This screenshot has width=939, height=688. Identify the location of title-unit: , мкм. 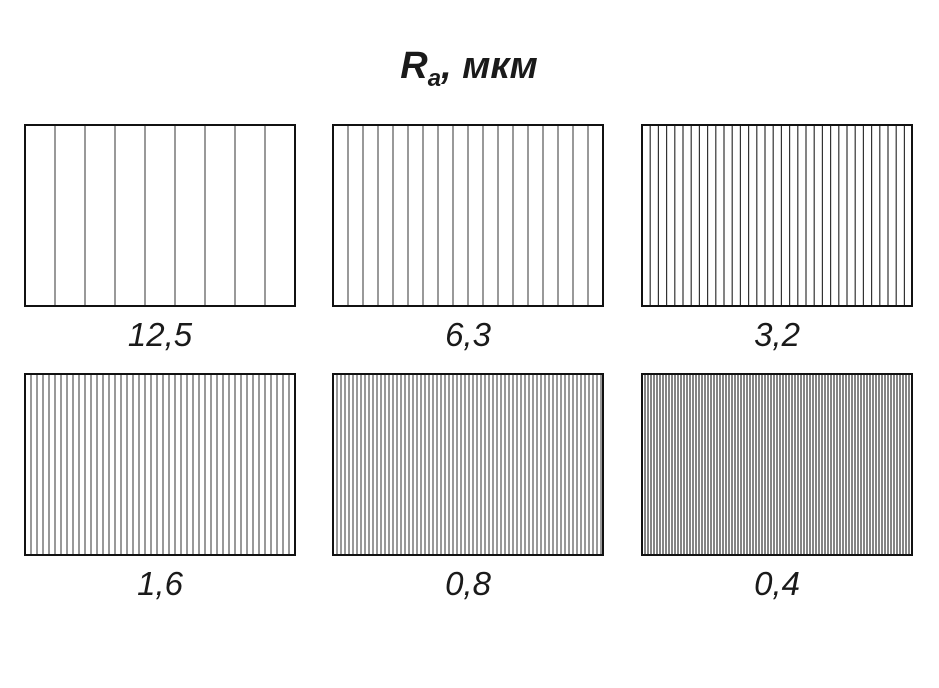
(489, 66).